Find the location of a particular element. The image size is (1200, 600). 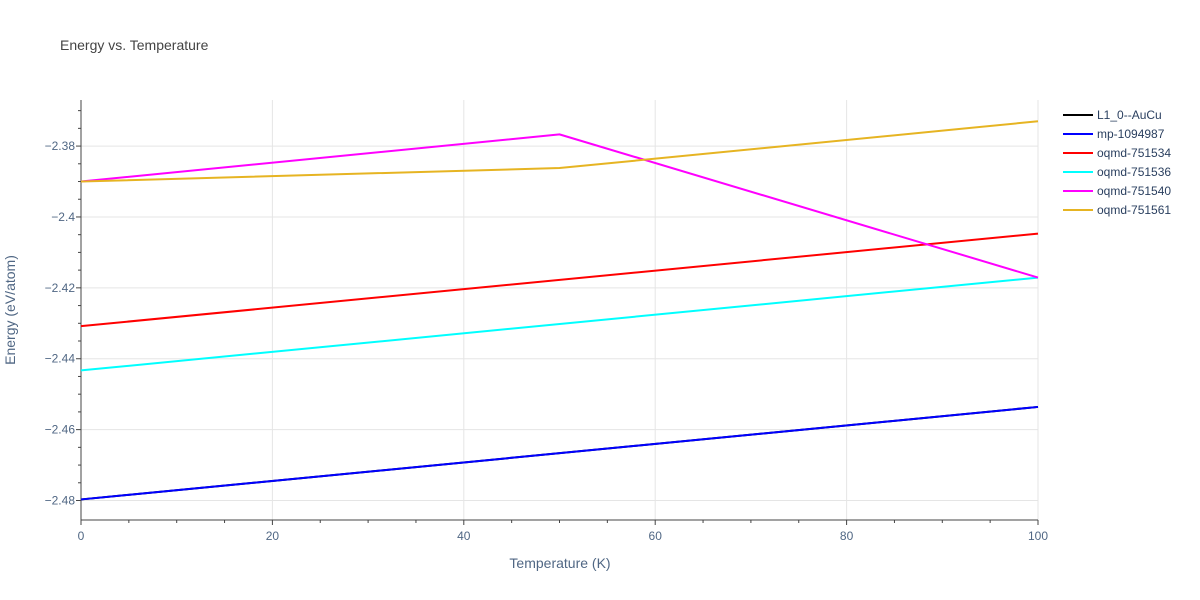

legend-item: oqmd-751540 is located at coordinates (1117, 191).